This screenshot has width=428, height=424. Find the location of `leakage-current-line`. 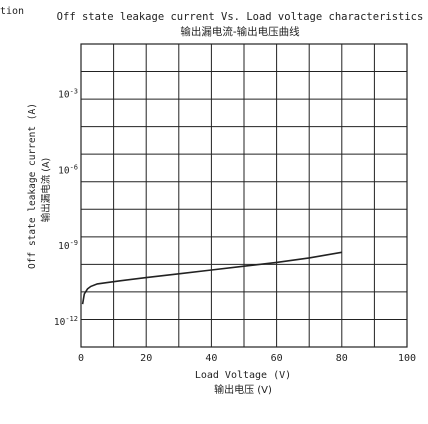

leakage-current-line is located at coordinates (211, 278).